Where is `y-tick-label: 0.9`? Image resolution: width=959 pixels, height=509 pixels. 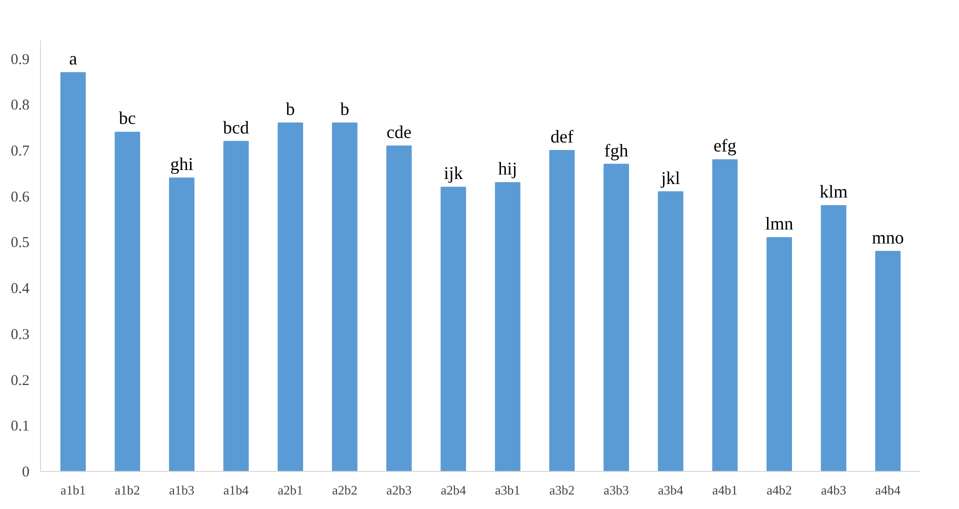 y-tick-label: 0.9 is located at coordinates (20, 60).